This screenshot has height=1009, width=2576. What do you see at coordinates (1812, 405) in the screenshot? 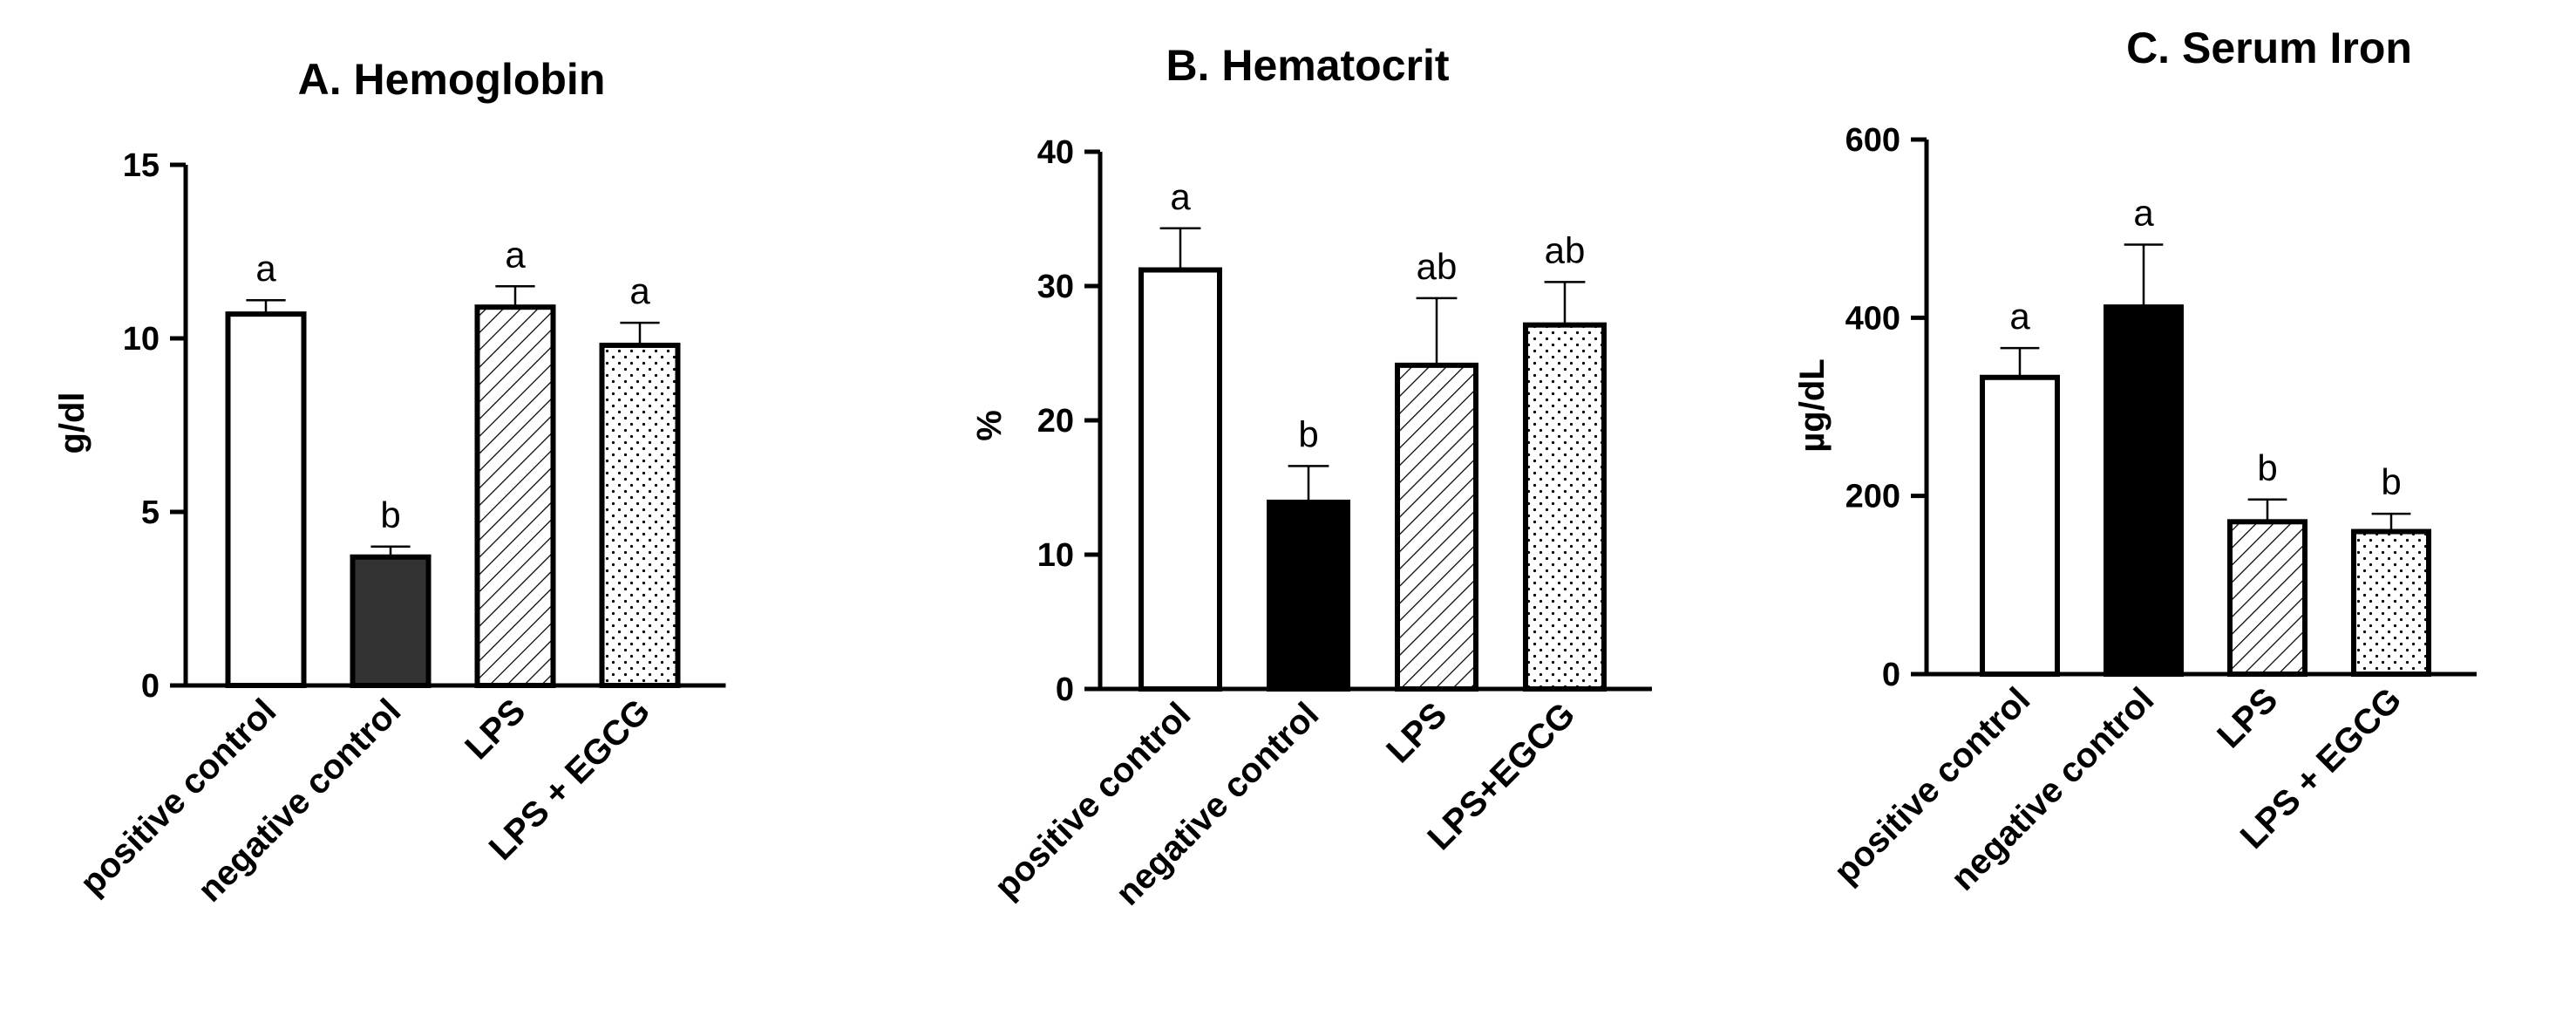
I see `y-axis-label: µg/dL` at bounding box center [1812, 405].